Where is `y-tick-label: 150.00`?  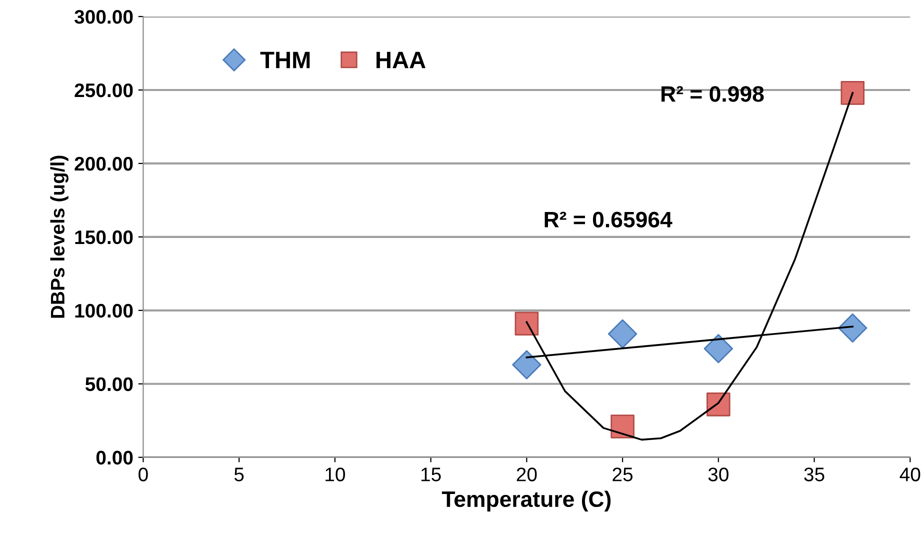 y-tick-label: 150.00 is located at coordinates (104, 237).